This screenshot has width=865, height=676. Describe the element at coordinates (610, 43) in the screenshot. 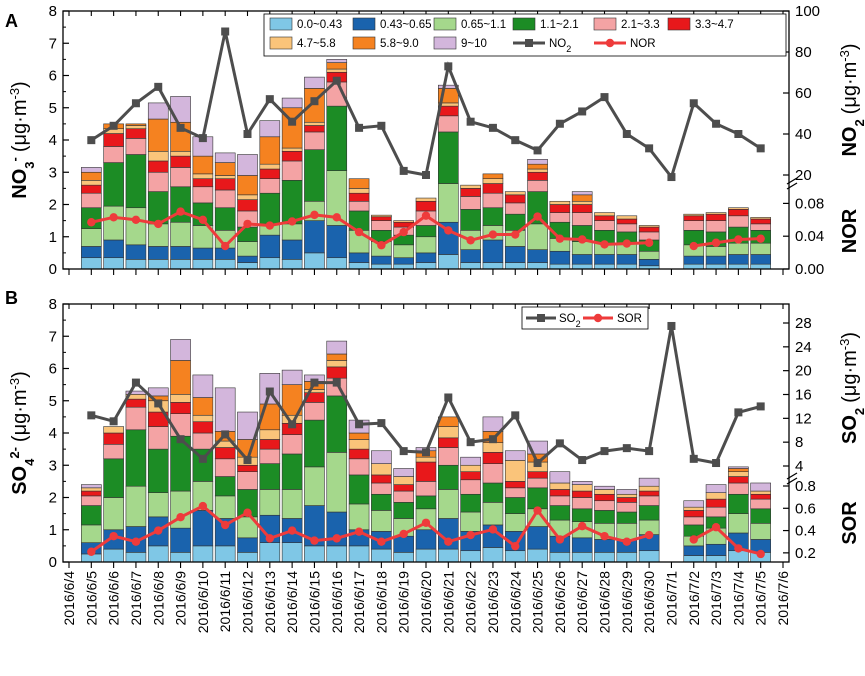

I see `legend-ratio-marker` at that location.